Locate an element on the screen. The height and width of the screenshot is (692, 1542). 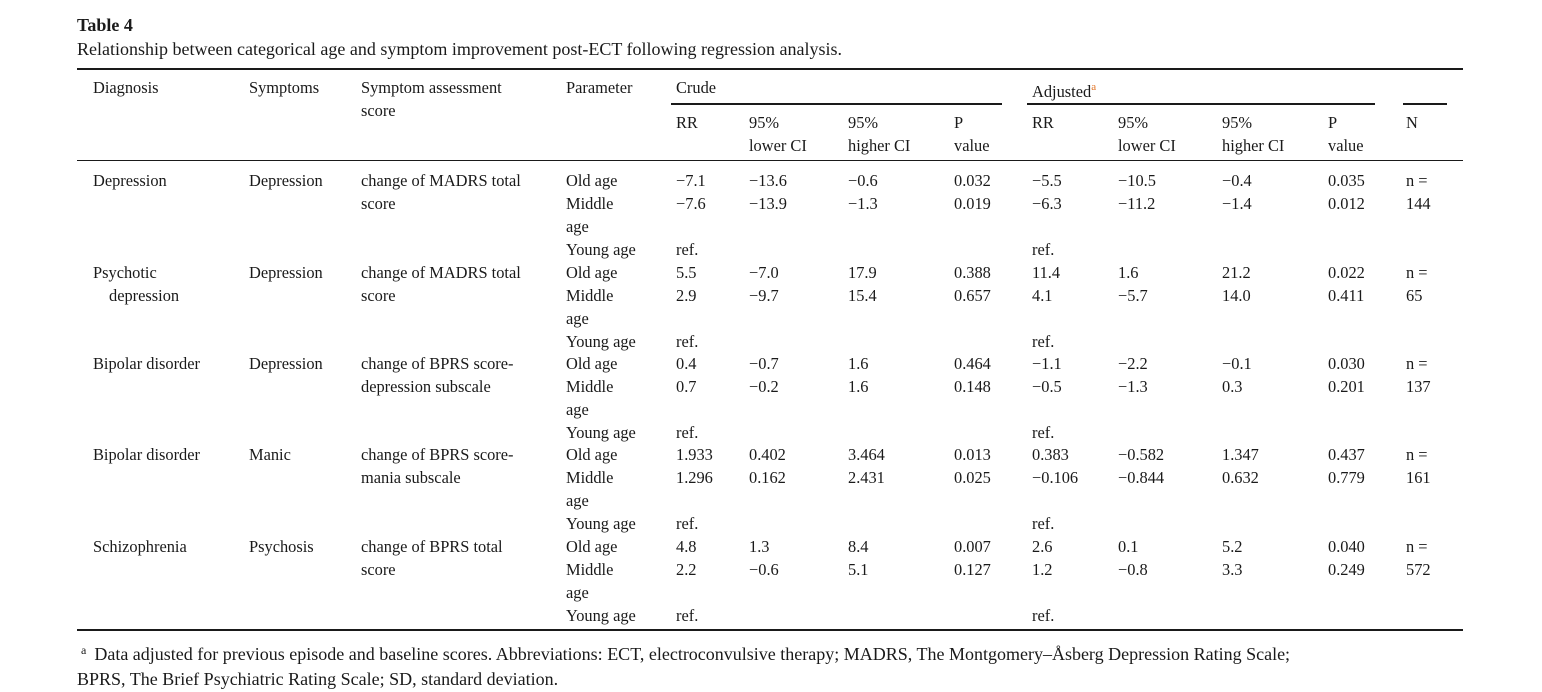
n-cell: 161 is located at coordinates (1418, 477).